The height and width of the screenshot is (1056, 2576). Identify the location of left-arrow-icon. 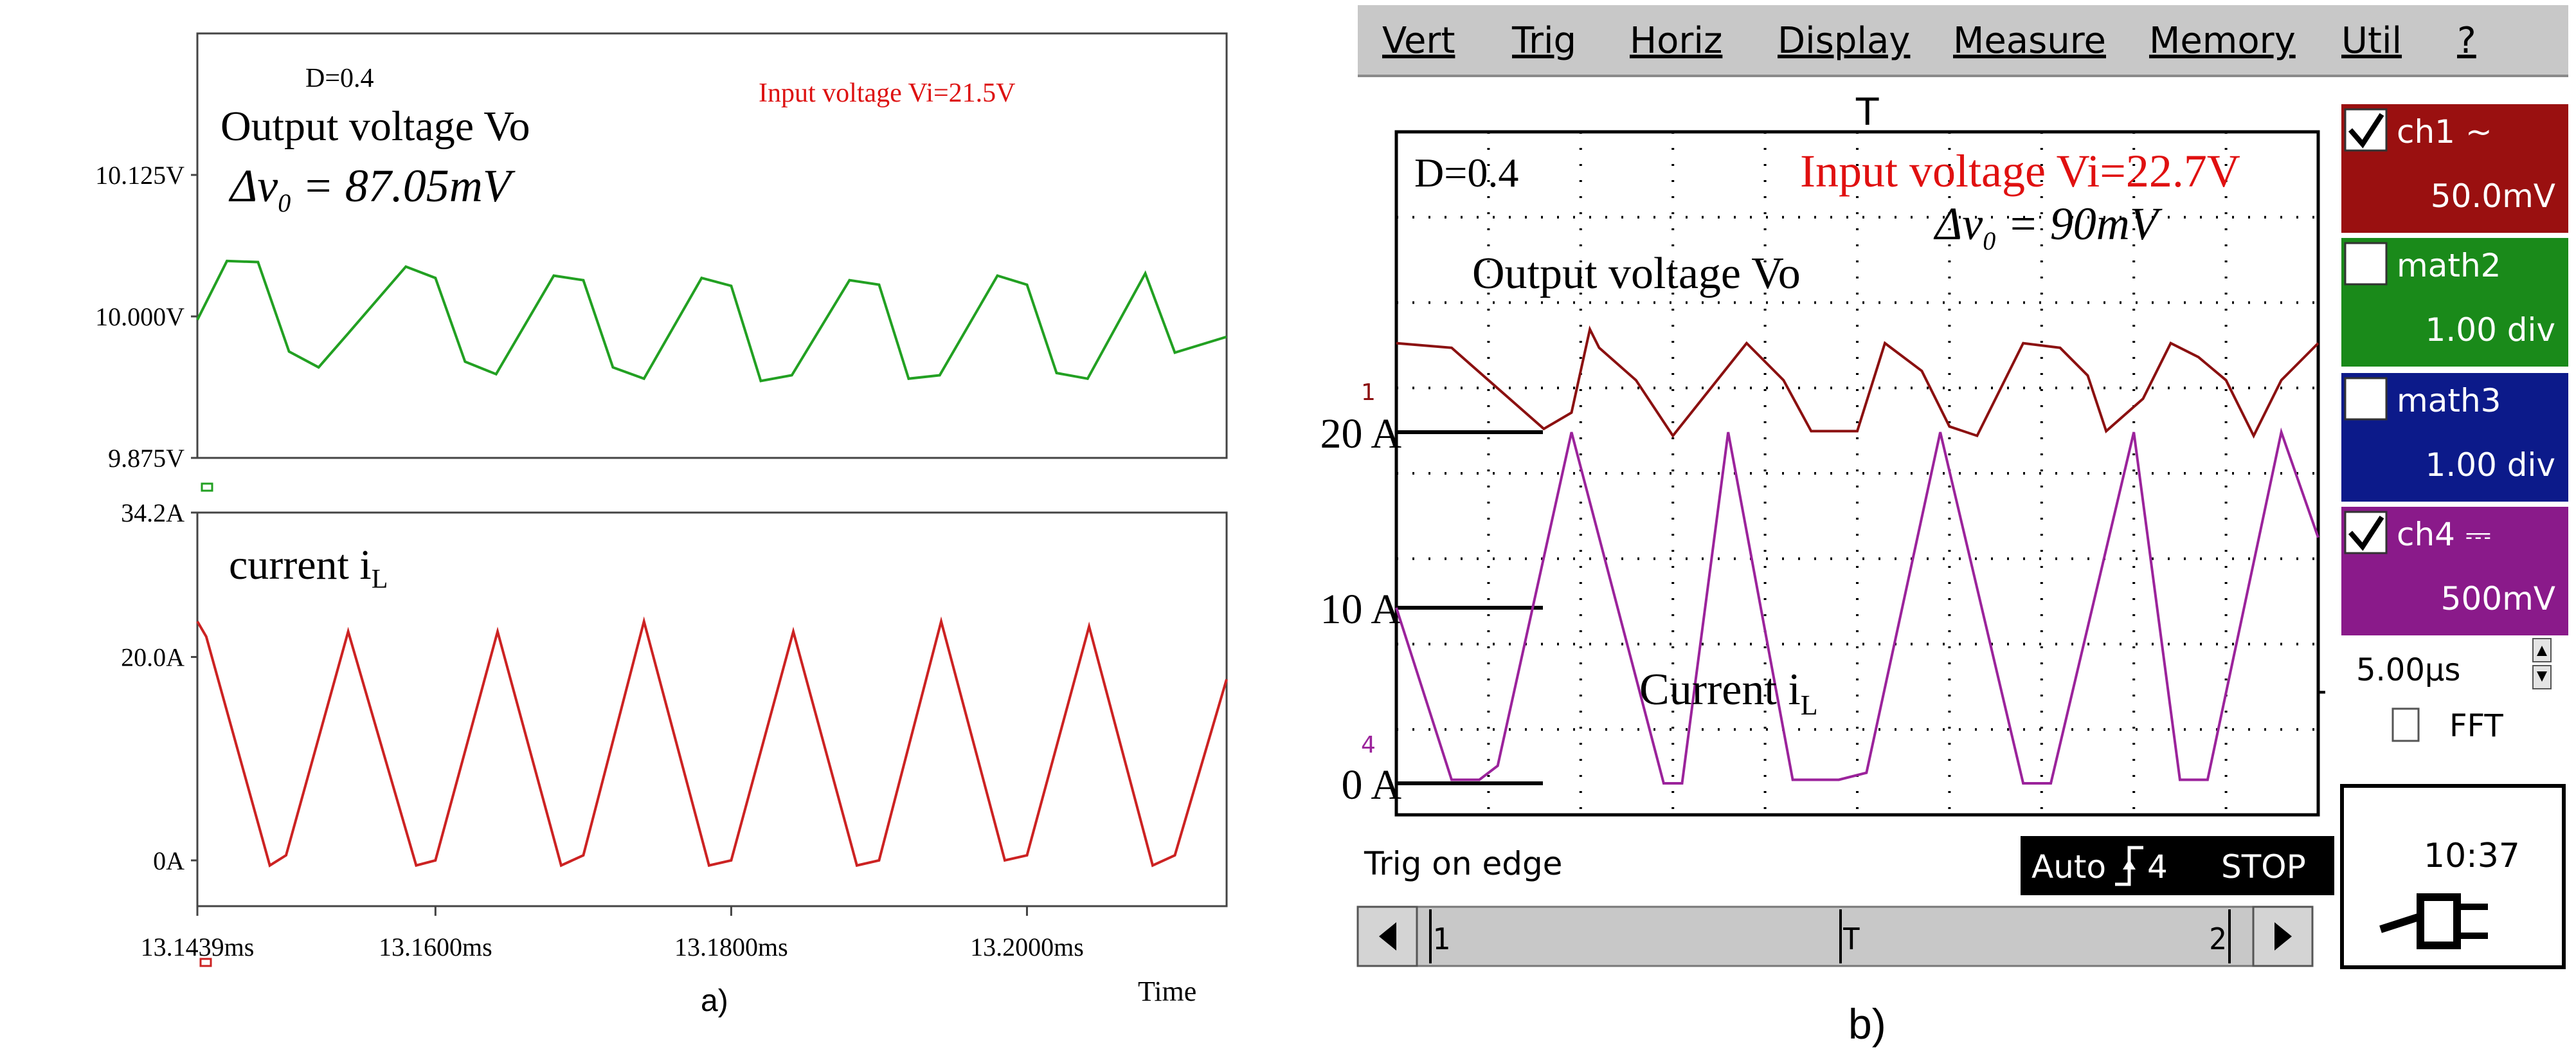
(1387, 936).